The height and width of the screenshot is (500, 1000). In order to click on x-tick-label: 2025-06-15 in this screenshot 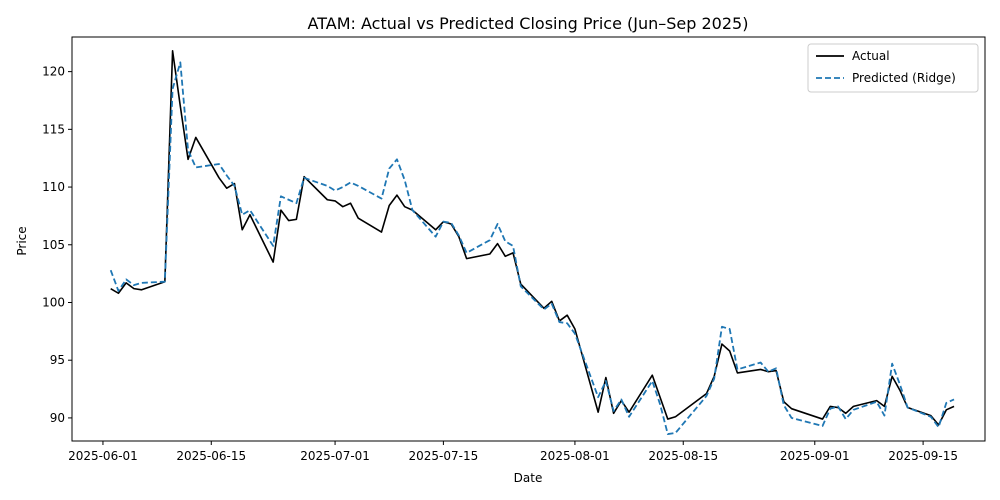, I will do `click(211, 456)`.